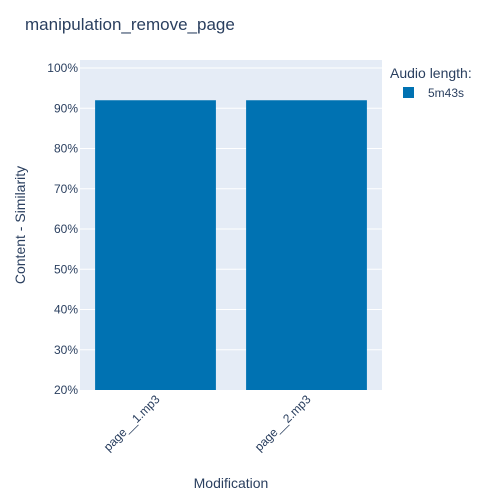 The image size is (500, 500). What do you see at coordinates (431, 82) in the screenshot?
I see `legend: Audio length: 5m43s` at bounding box center [431, 82].